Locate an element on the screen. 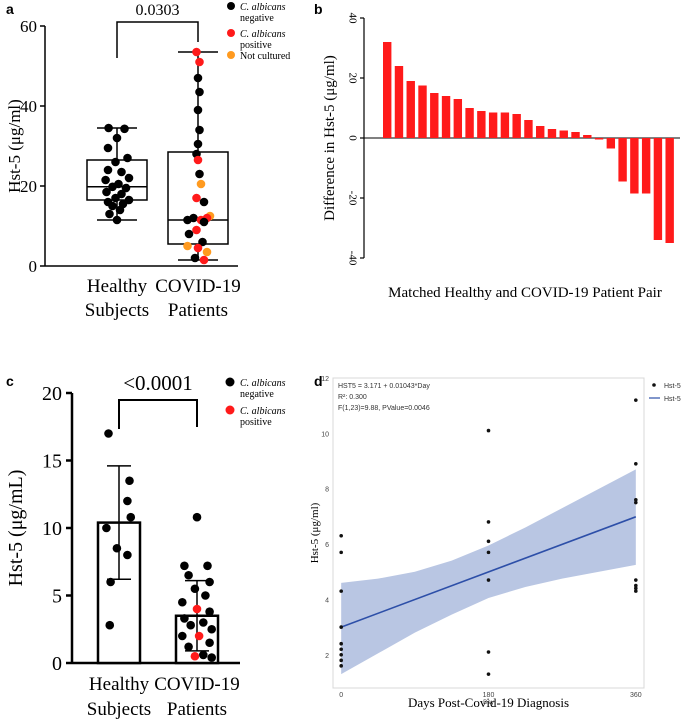  x-category-label: COVID-19 is located at coordinates (198, 286).